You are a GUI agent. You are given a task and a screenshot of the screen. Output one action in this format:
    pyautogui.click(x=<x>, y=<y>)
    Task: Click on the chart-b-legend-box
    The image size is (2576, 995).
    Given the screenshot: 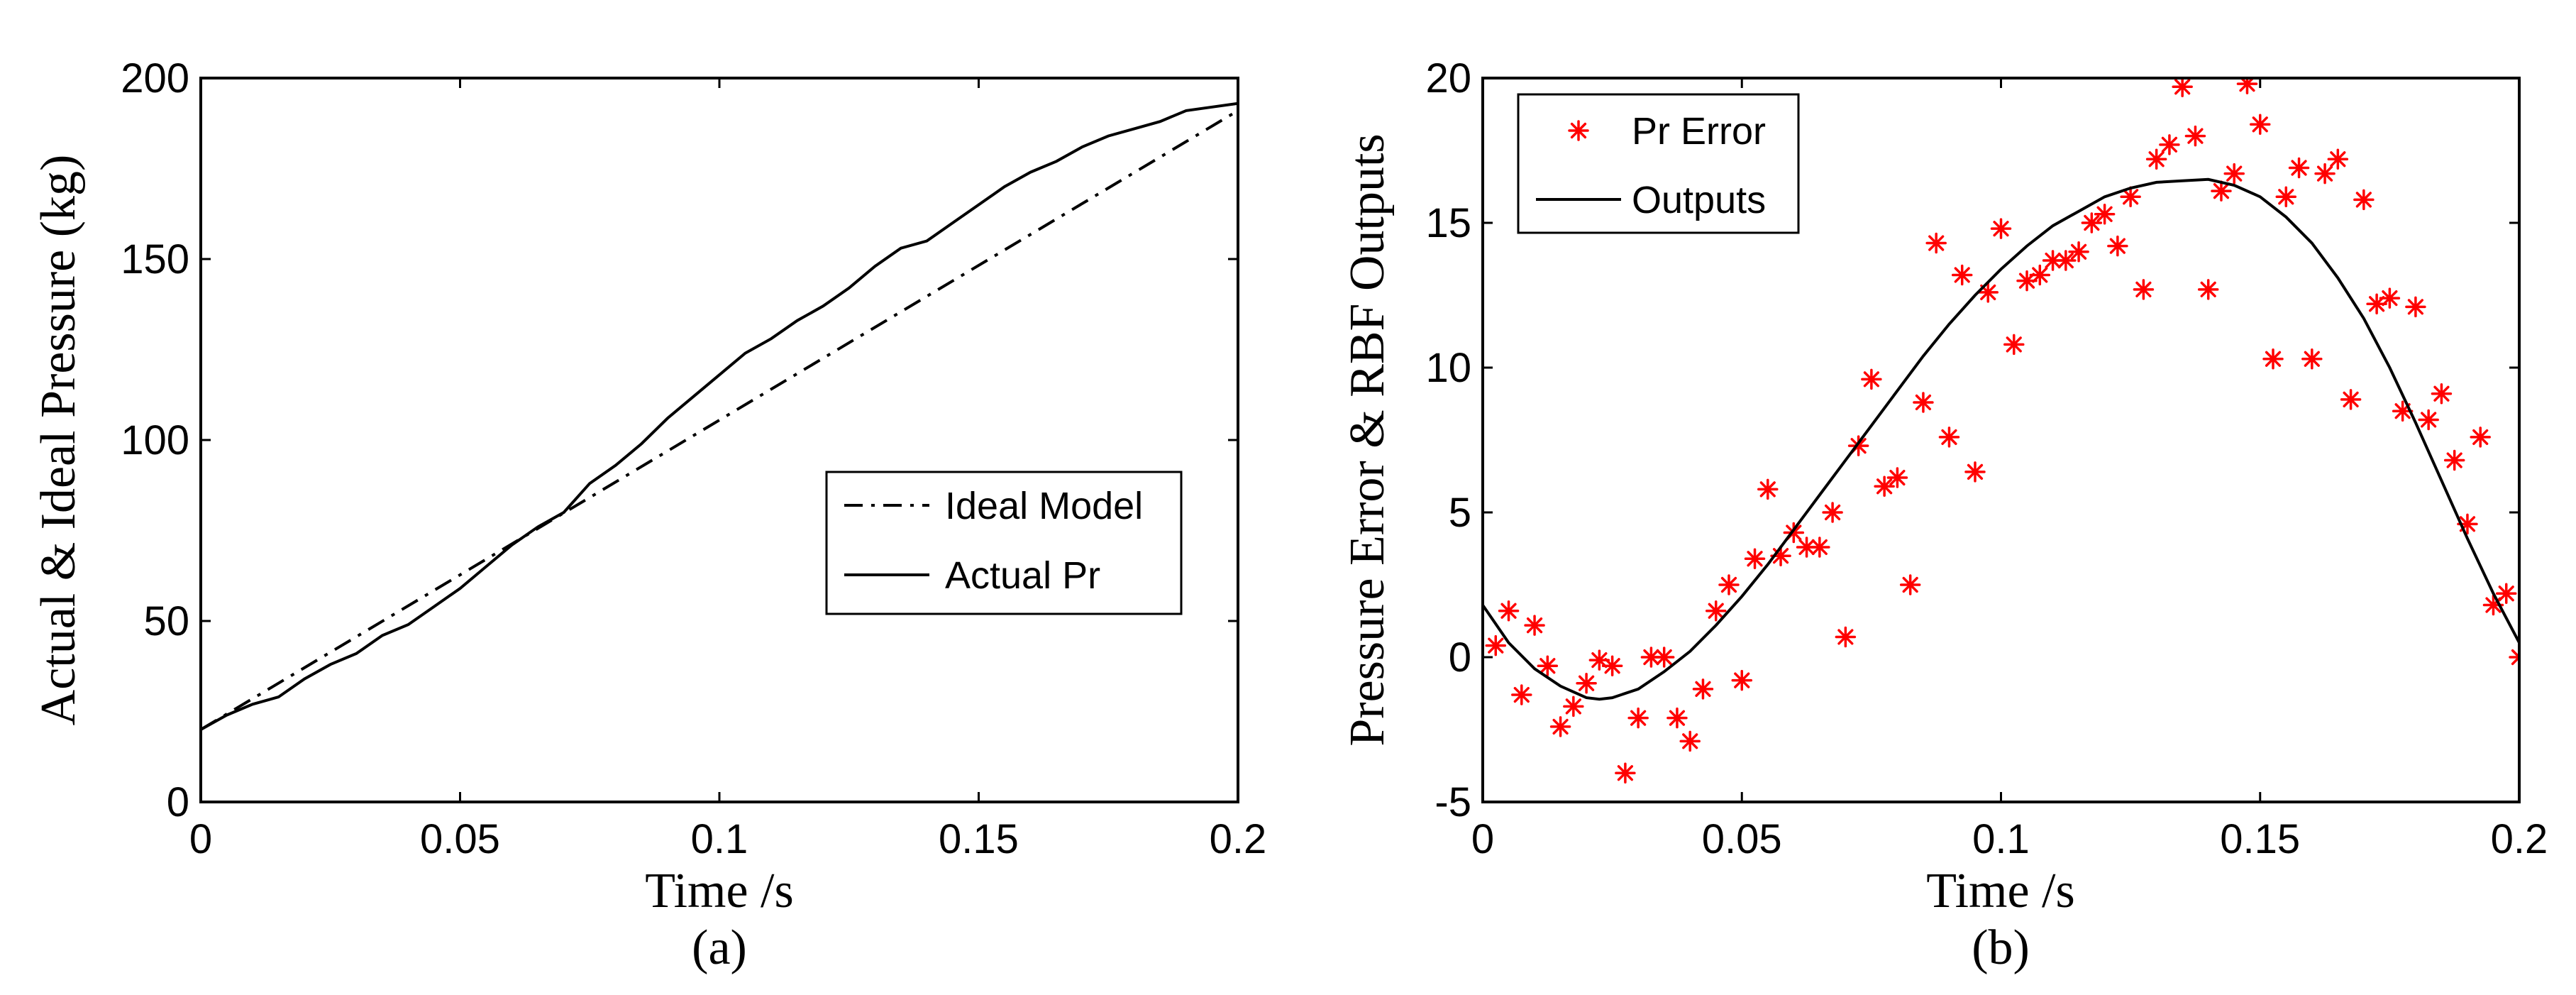 What is the action you would take?
    pyautogui.click(x=1658, y=163)
    